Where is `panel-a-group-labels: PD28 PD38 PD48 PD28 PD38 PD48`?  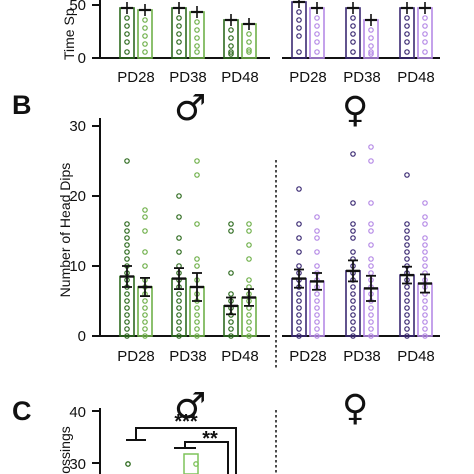 panel-a-group-labels: PD28 PD38 PD48 PD28 PD38 PD48 is located at coordinates (276, 77).